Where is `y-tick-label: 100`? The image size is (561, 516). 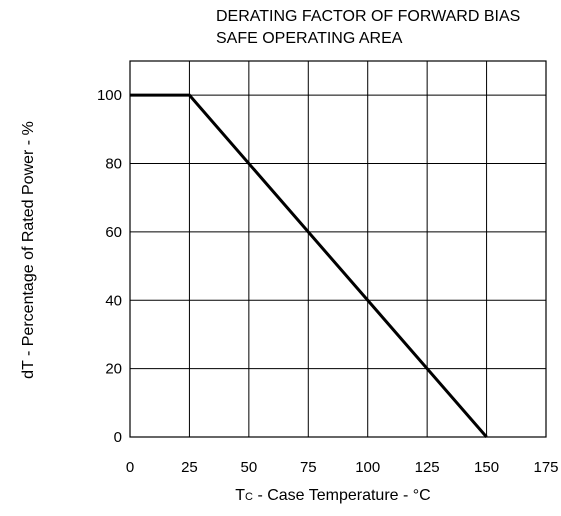 y-tick-label: 100 is located at coordinates (109, 95).